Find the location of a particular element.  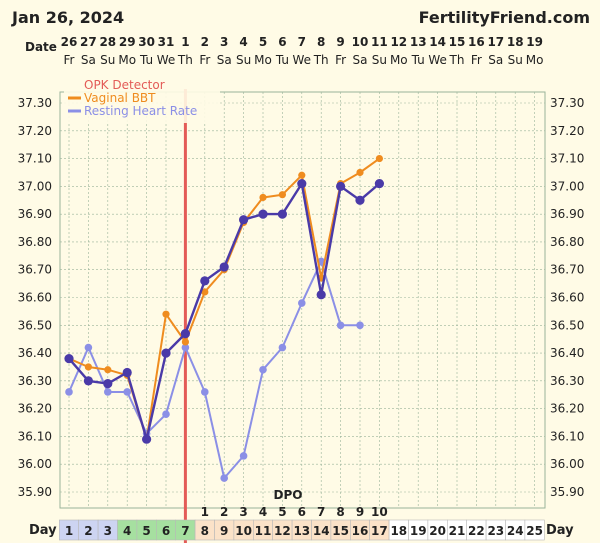

day-number: 17 is located at coordinates (379, 531).